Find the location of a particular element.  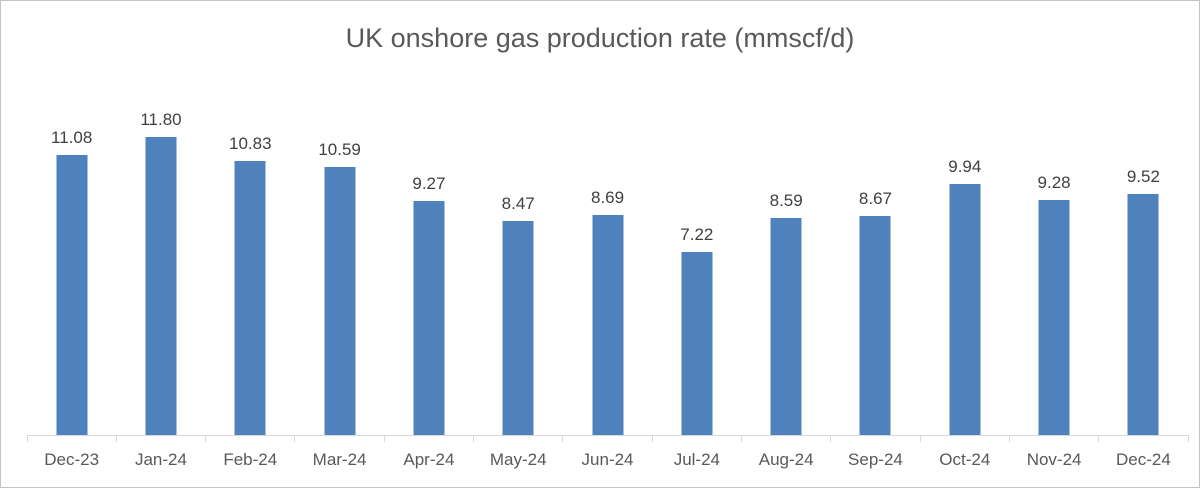

category-slot: 8.67 is located at coordinates (875, 258).